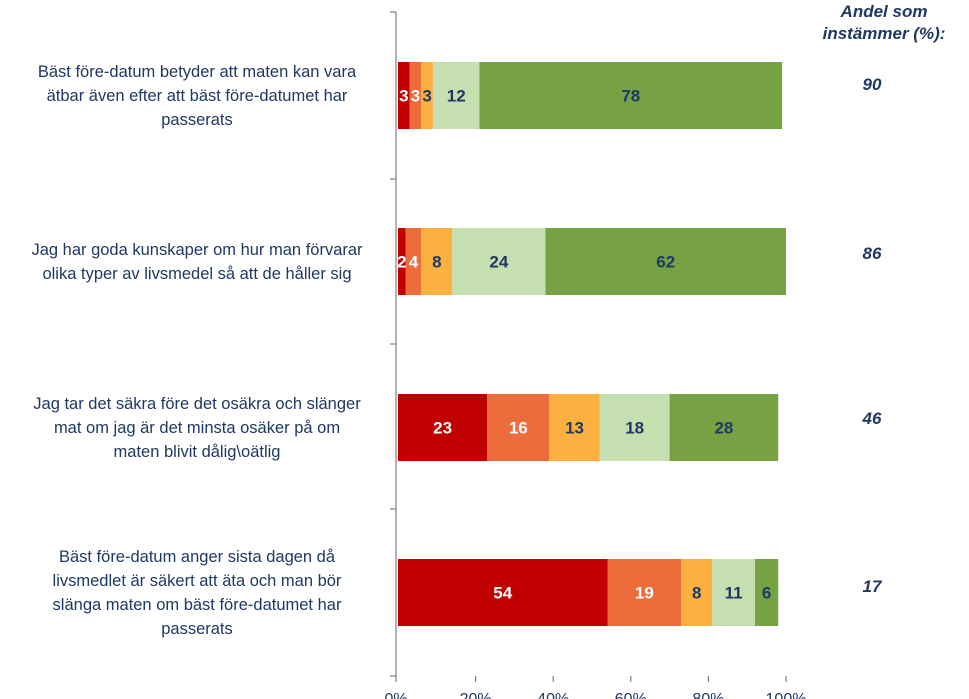 The height and width of the screenshot is (699, 969). Describe the element at coordinates (708, 695) in the screenshot. I see `x-tick-label: 80%` at that location.